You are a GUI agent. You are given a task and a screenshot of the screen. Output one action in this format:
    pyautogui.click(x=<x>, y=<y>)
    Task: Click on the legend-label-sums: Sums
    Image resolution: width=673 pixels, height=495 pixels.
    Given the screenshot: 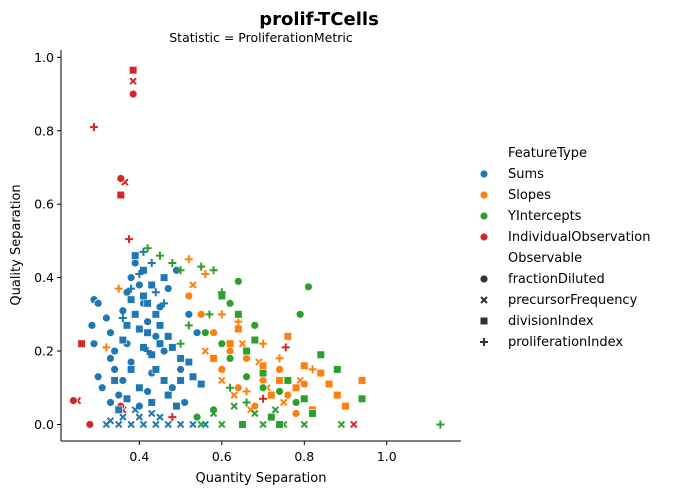 What is the action you would take?
    pyautogui.click(x=526, y=174)
    